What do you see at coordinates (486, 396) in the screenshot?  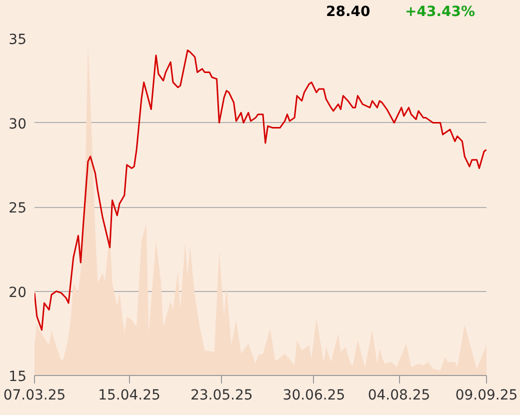 I see `x-tick-label: 09.09.25` at bounding box center [486, 396].